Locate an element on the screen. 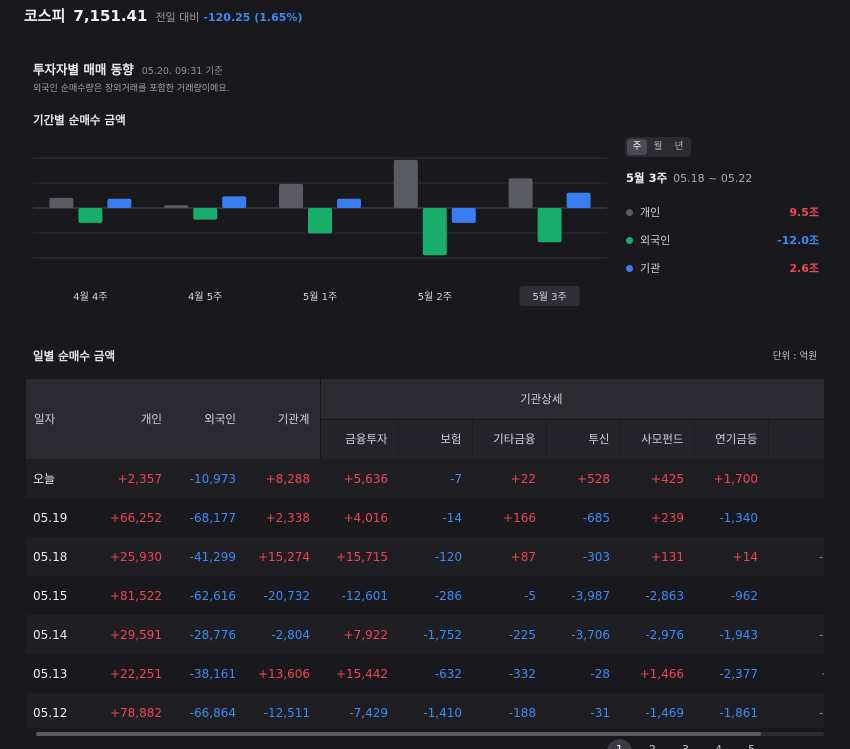  cell-value: -1,340 is located at coordinates (731, 517).